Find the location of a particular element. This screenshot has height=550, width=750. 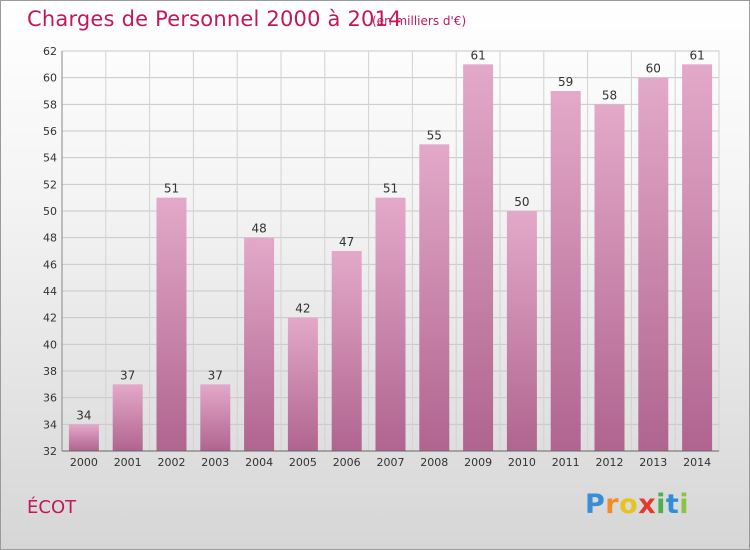

bar-value-label: 34 is located at coordinates (83, 415).